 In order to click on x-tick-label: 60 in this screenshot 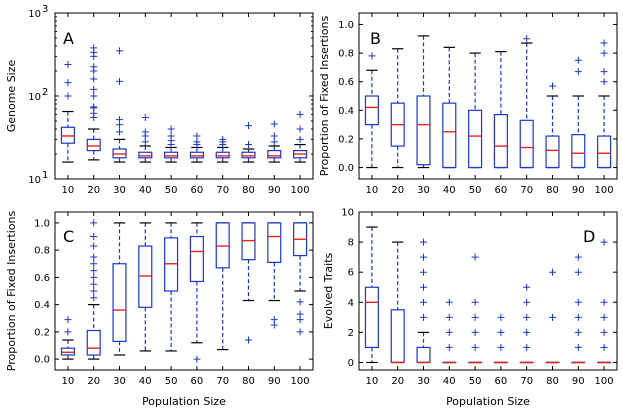, I will do `click(197, 190)`.